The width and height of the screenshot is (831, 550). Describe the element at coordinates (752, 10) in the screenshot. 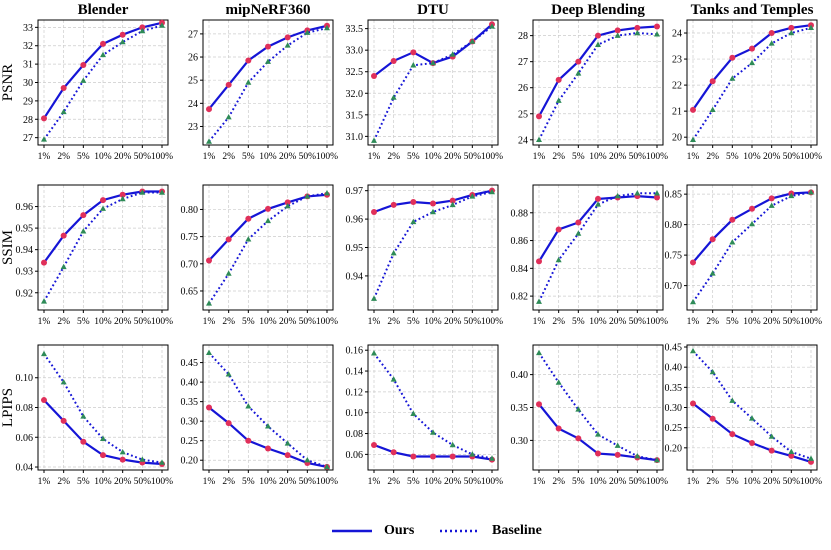

I see `panel-title: Tanks and Temples` at that location.